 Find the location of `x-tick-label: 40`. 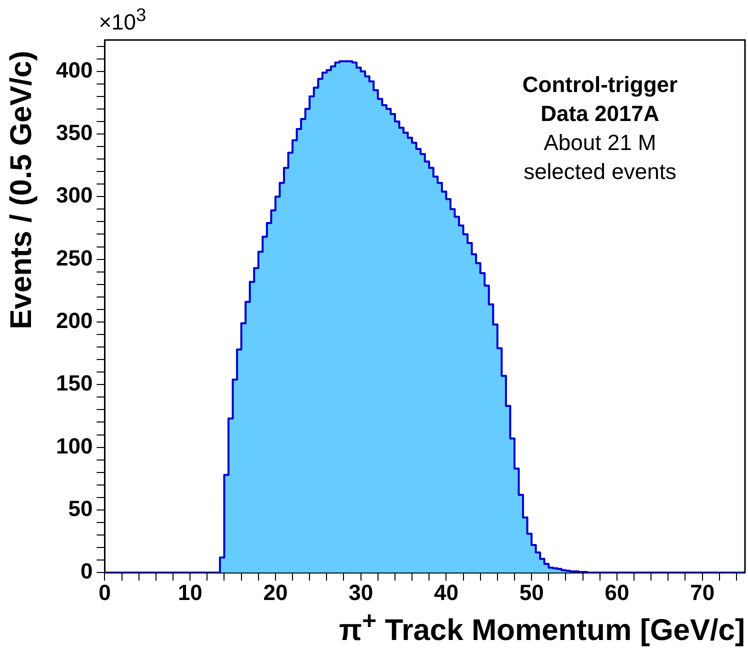

x-tick-label: 40 is located at coordinates (446, 592).